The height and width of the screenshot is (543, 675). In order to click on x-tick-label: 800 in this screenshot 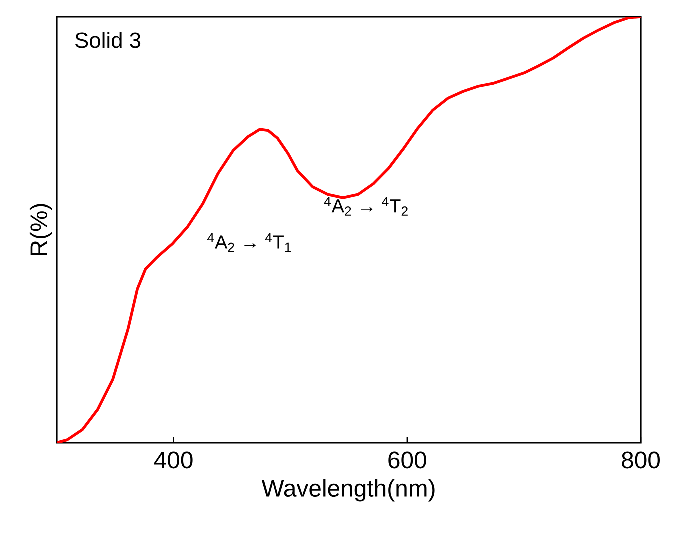, I will do `click(641, 460)`.